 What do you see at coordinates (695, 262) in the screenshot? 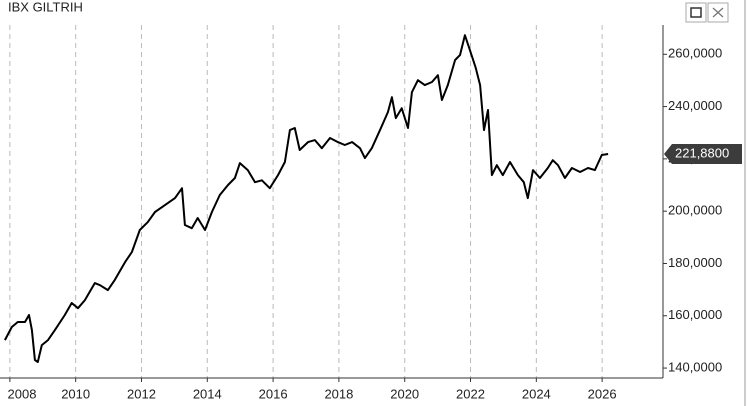
I see `y-tick-label: 180,0000` at bounding box center [695, 262].